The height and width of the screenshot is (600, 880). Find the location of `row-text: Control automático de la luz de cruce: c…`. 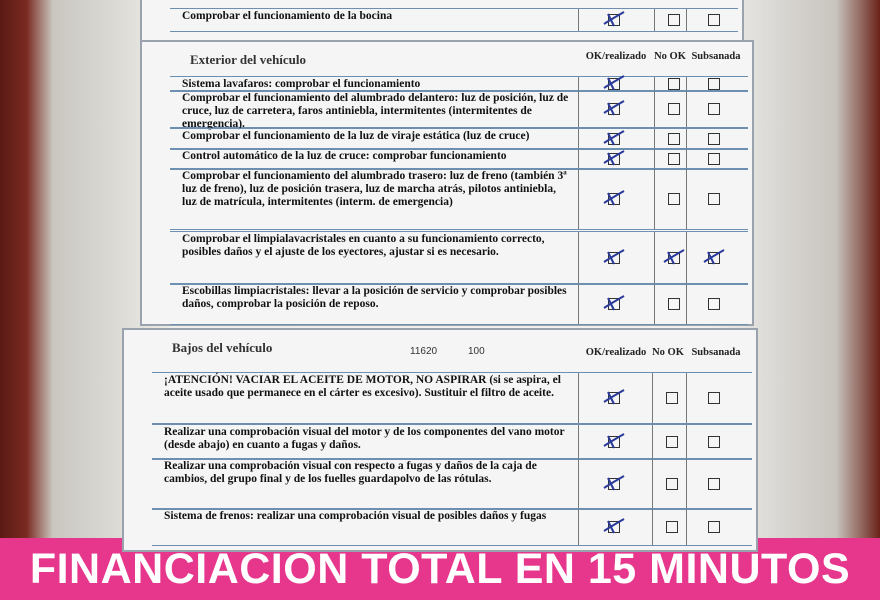

row-text: Control automático de la luz de cruce: c… is located at coordinates (344, 156).